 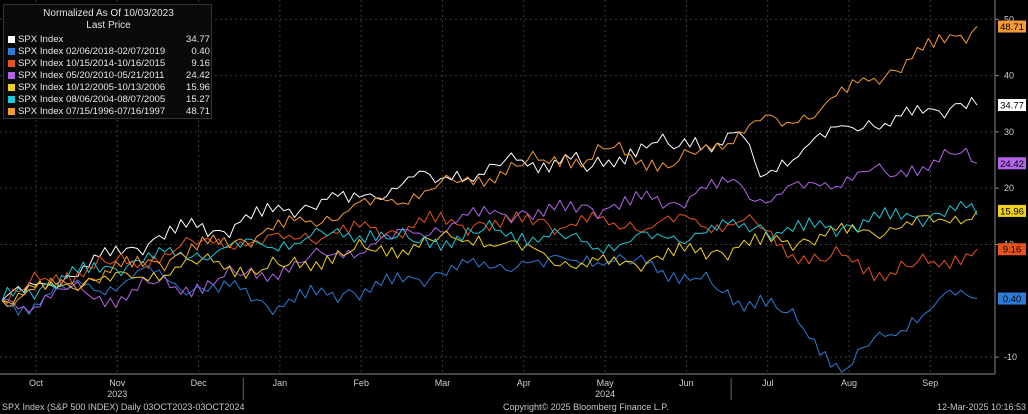 I want to click on footer-copyright: Copyright© 2025 Bloomberg Finance L.P., so click(x=586, y=407).